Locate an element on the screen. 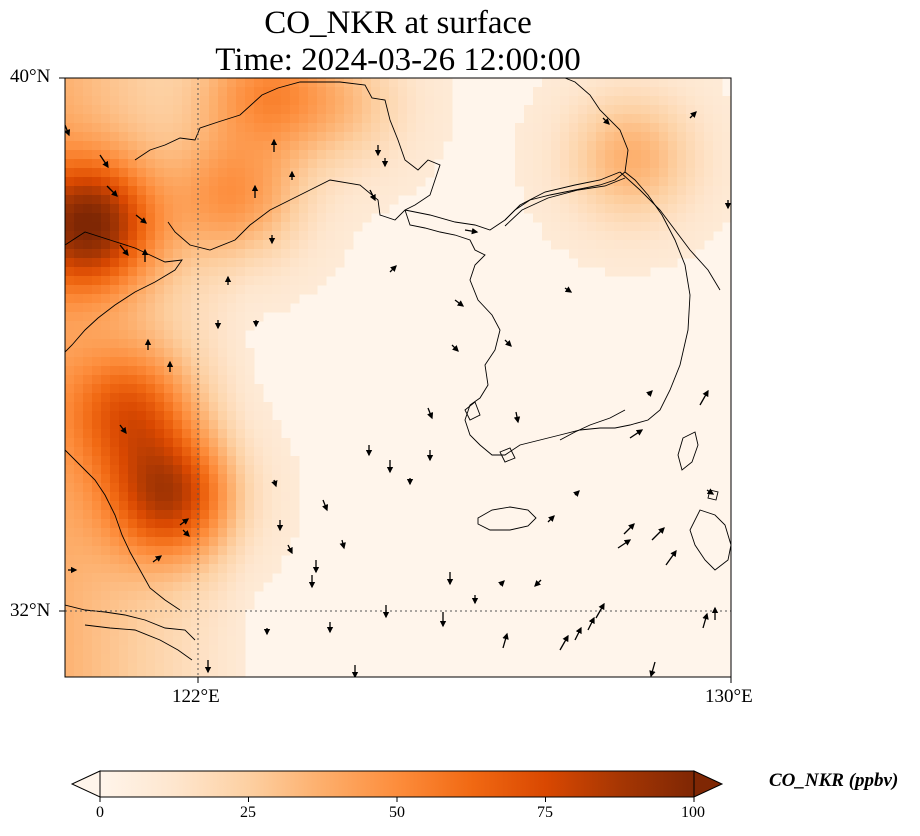  colorbar is located at coordinates (397, 786).